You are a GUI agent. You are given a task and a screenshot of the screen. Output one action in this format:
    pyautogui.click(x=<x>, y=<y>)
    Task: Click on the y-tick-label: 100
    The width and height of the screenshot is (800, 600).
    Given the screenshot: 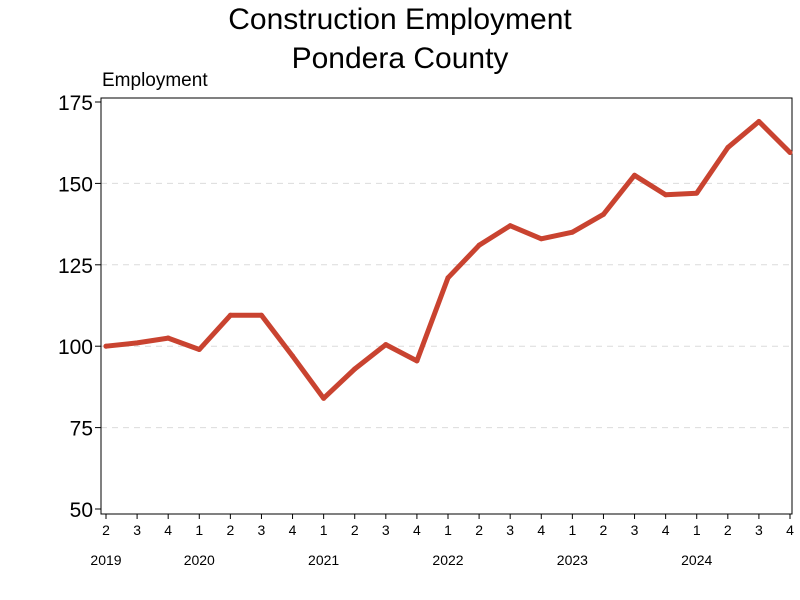 What is the action you would take?
    pyautogui.click(x=75, y=347)
    